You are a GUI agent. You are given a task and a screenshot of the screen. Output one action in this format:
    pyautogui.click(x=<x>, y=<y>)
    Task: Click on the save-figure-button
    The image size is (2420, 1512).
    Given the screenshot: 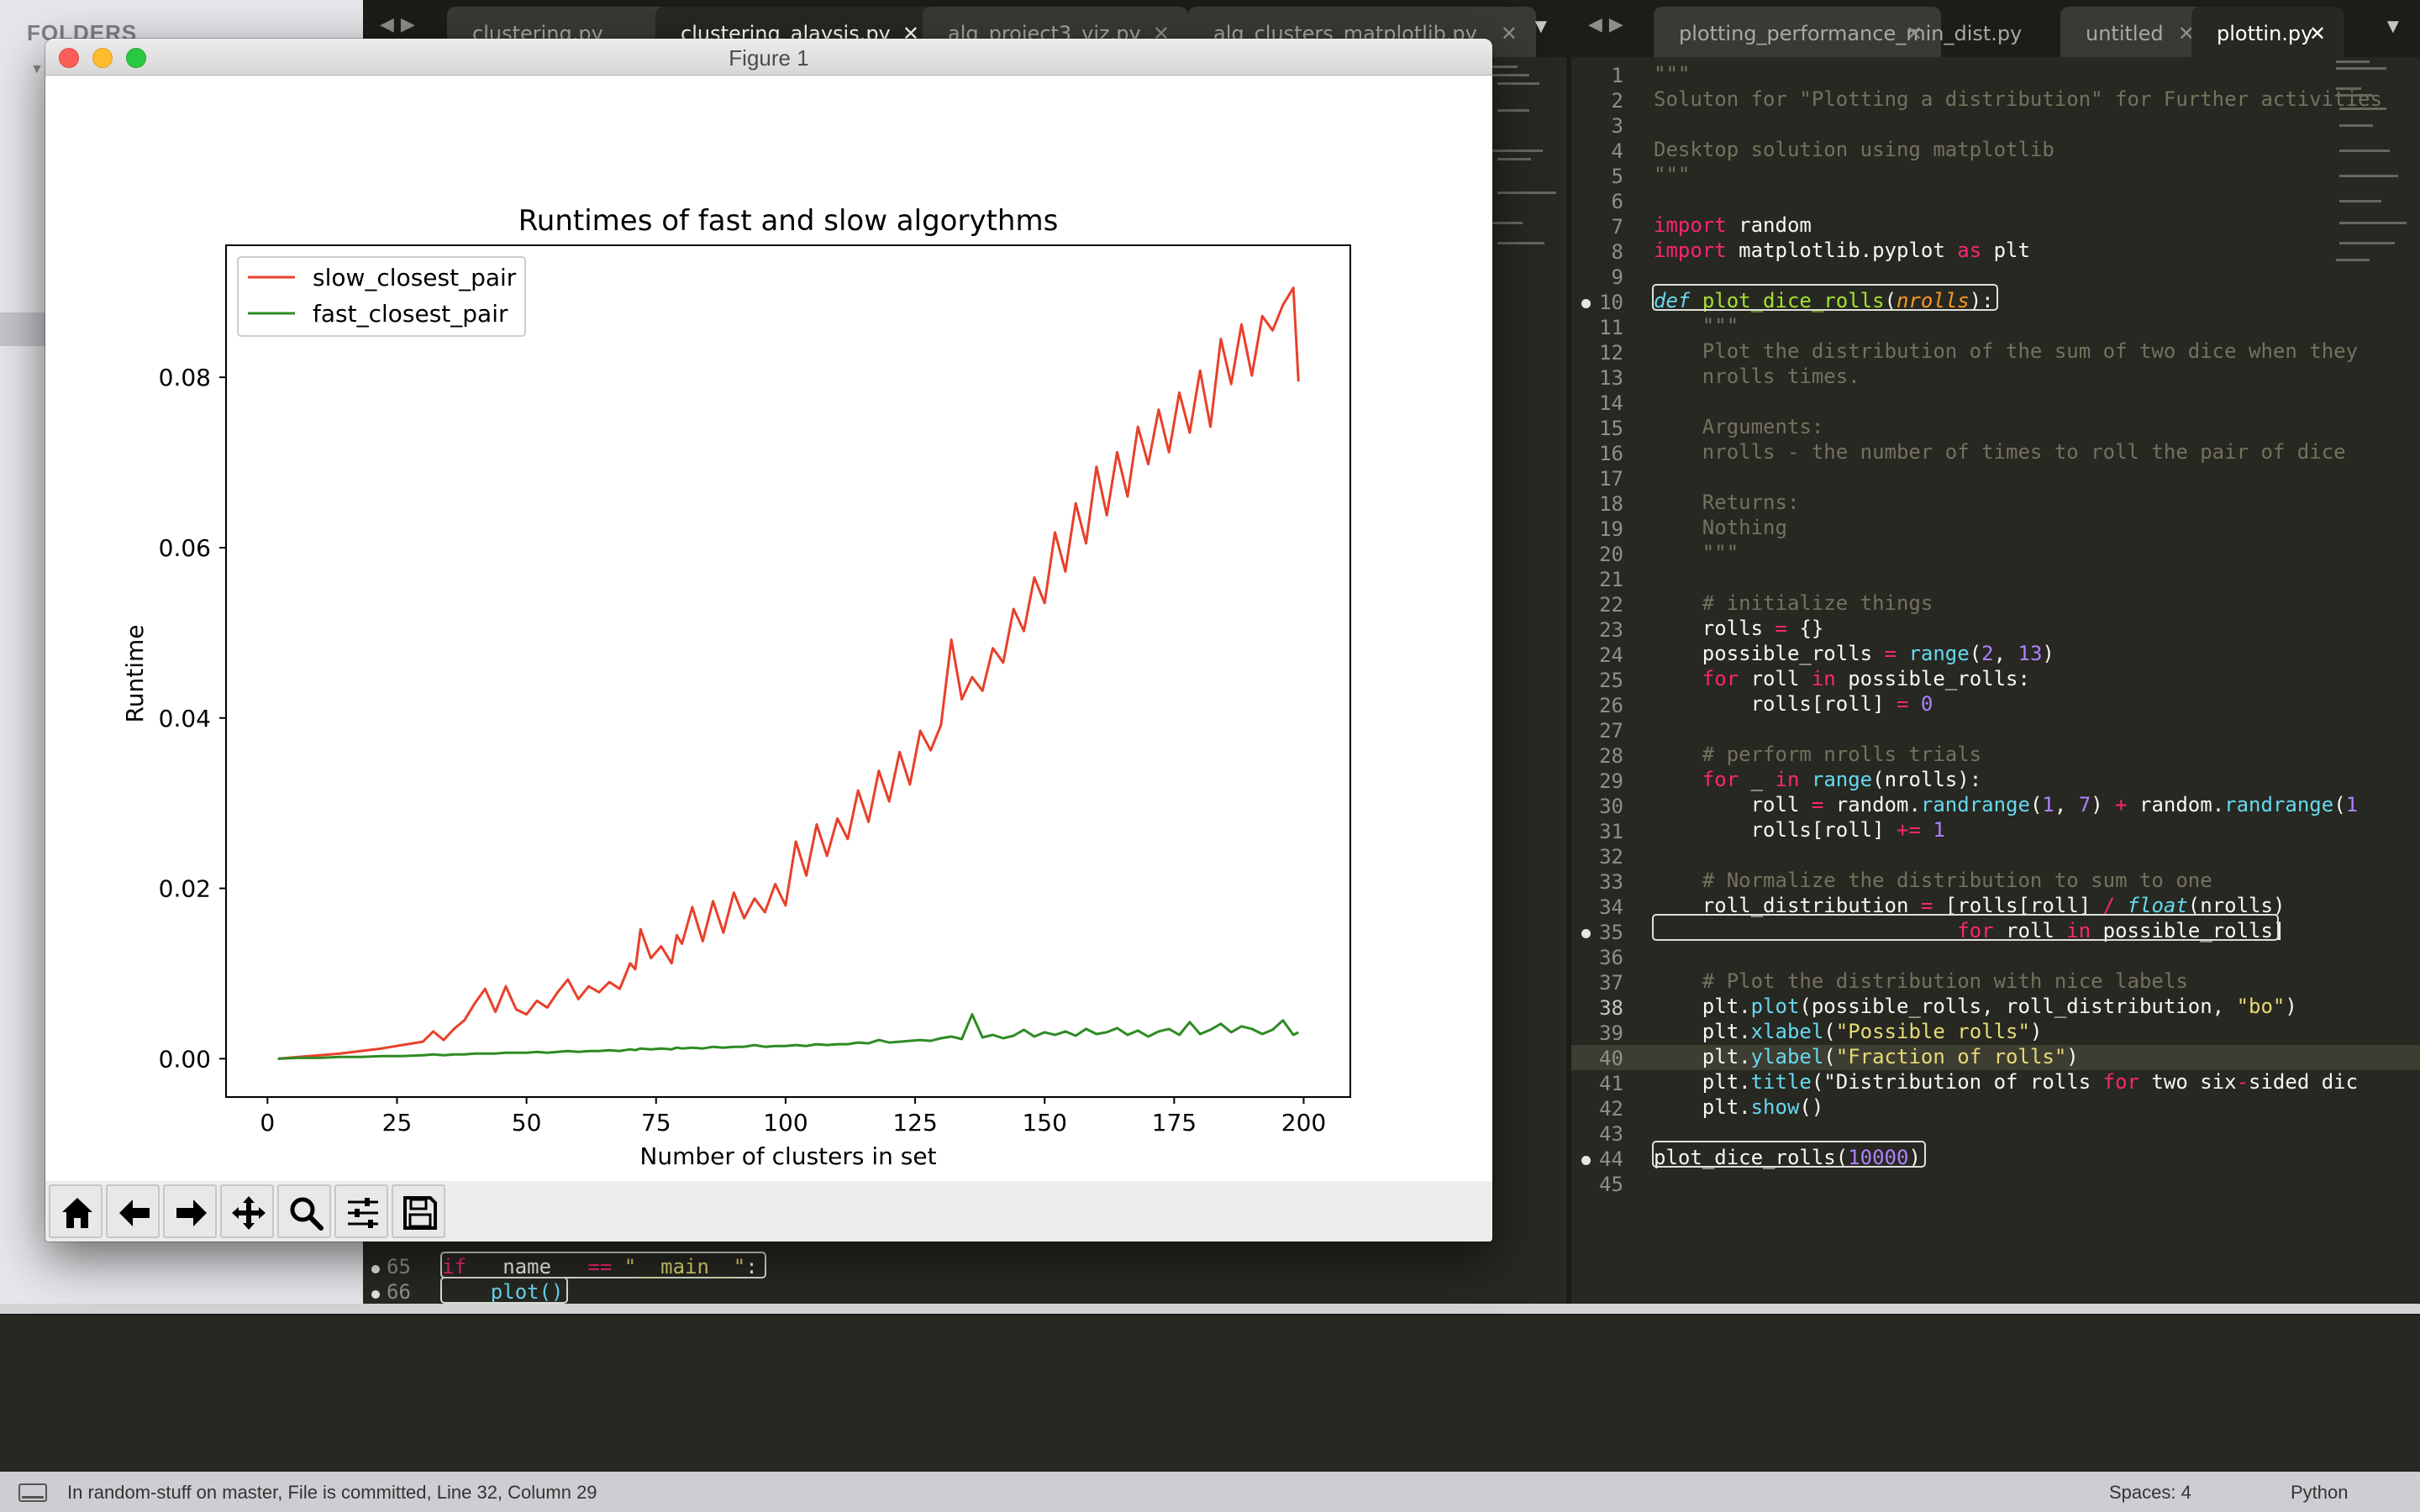 What is the action you would take?
    pyautogui.click(x=419, y=1211)
    